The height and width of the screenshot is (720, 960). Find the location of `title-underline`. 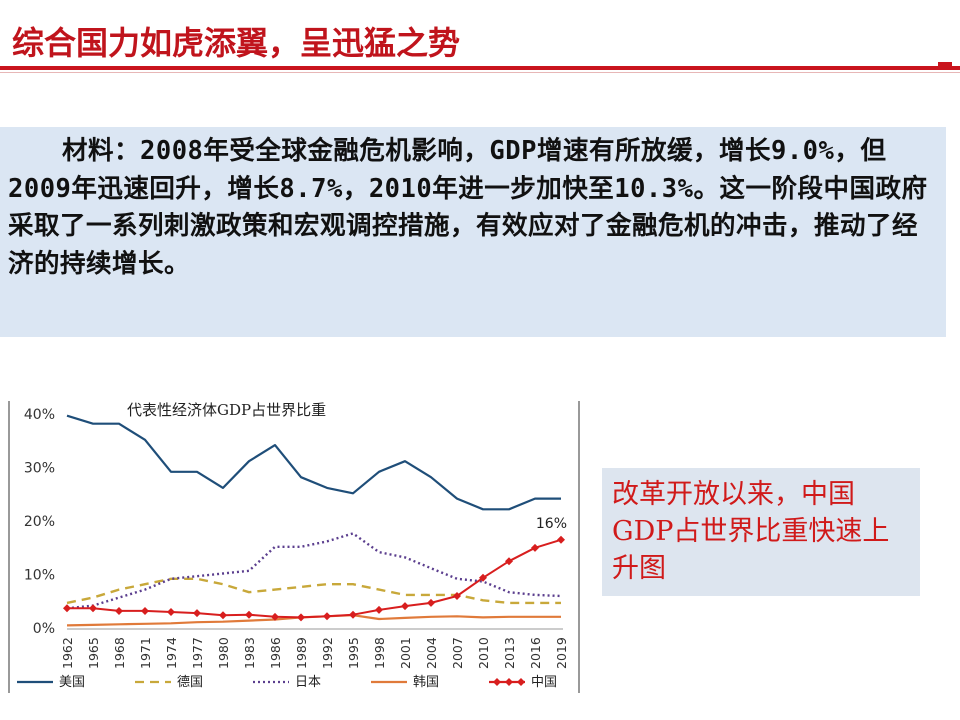

title-underline is located at coordinates (480, 68).